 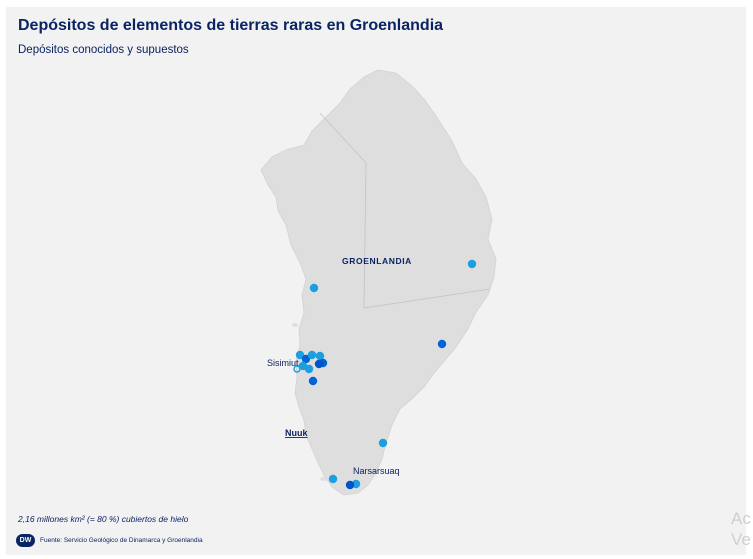 What do you see at coordinates (376, 471) in the screenshot?
I see `place-label-narsarsuaq: Narsarsuaq` at bounding box center [376, 471].